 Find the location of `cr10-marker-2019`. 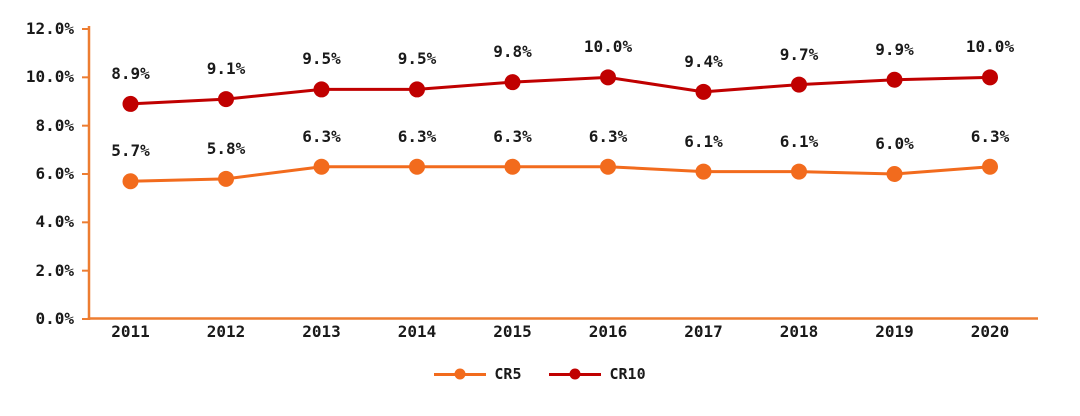

cr10-marker-2019 is located at coordinates (894, 79).